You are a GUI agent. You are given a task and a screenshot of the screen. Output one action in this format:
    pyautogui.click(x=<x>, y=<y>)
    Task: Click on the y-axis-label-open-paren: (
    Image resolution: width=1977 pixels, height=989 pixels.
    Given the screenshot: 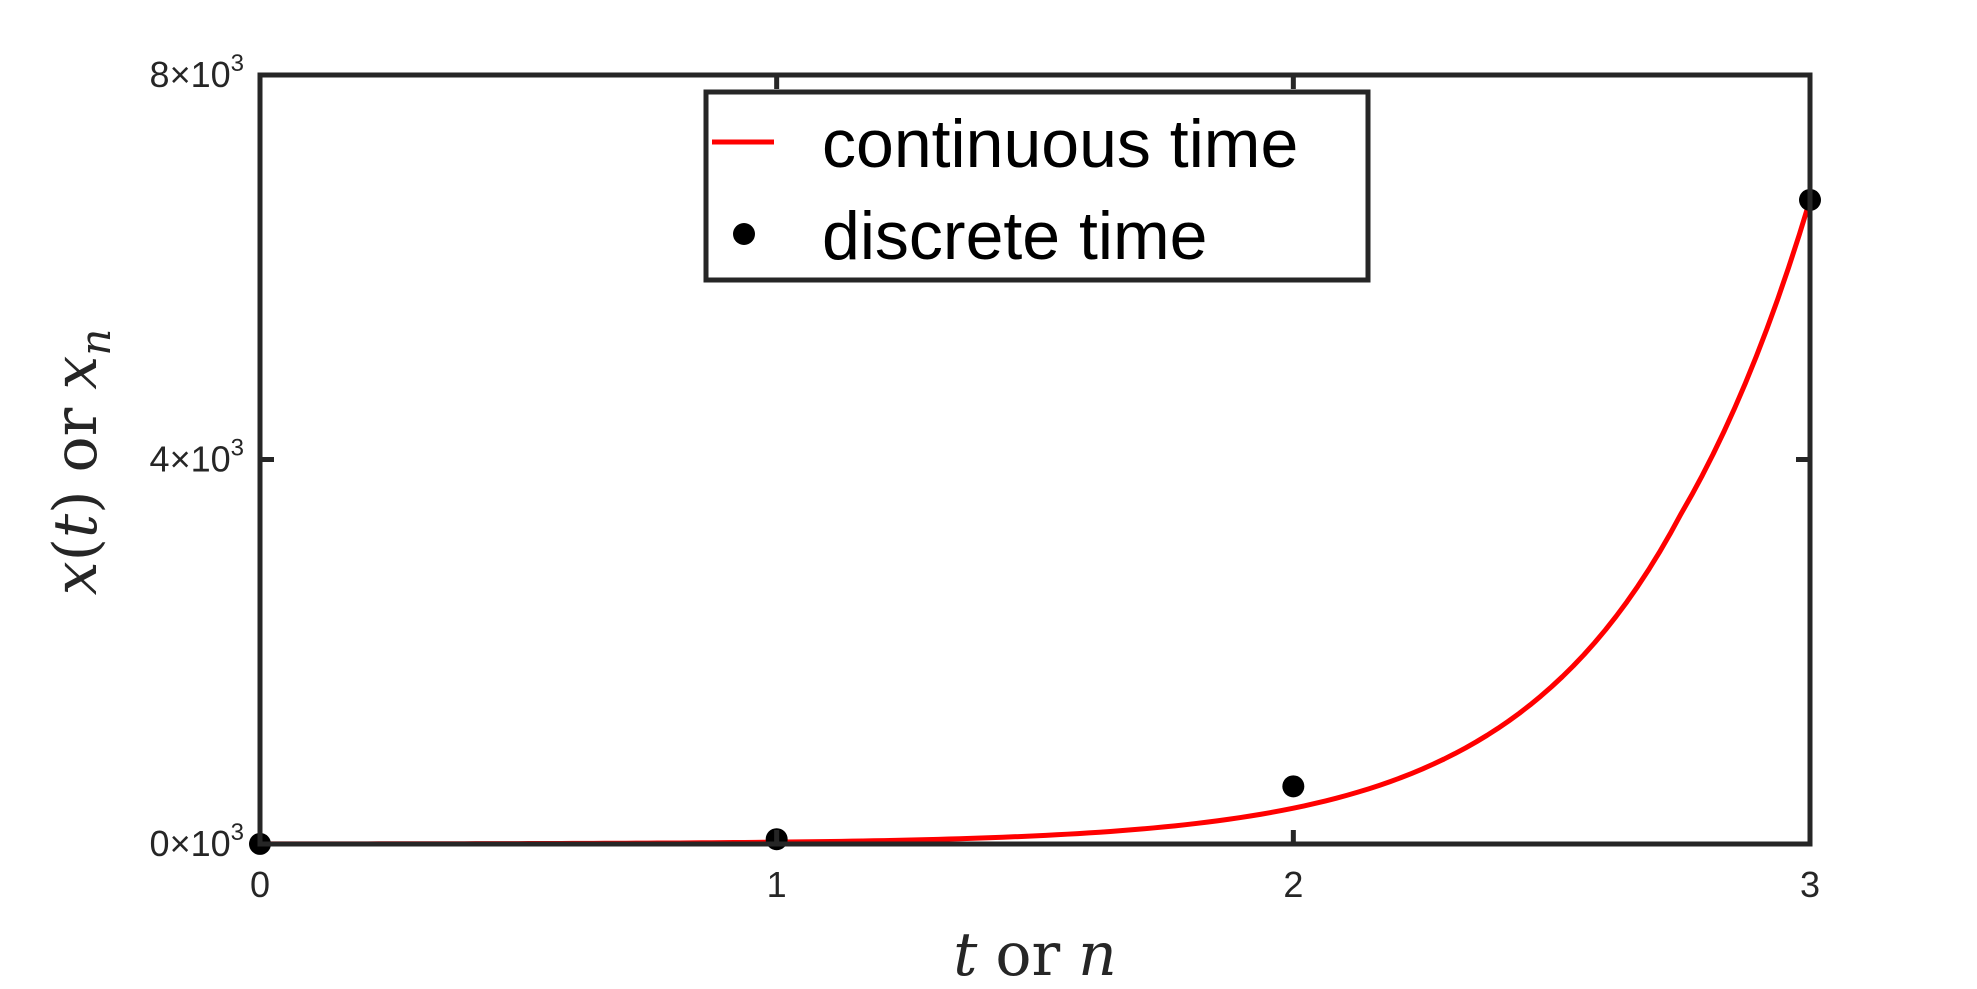 What is the action you would take?
    pyautogui.click(x=76, y=549)
    